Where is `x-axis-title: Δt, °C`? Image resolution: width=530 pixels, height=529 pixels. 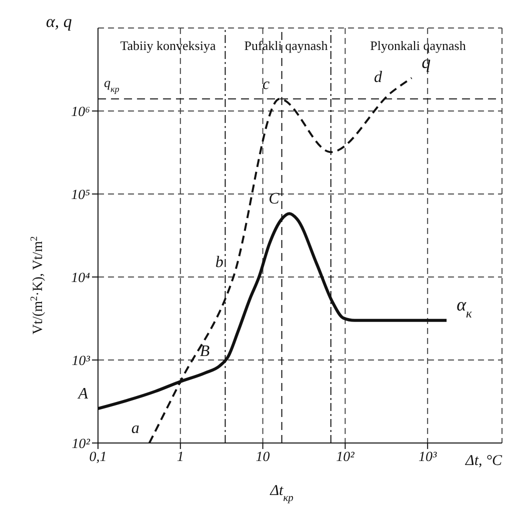
x-axis-title: Δt, °C is located at coordinates (483, 461).